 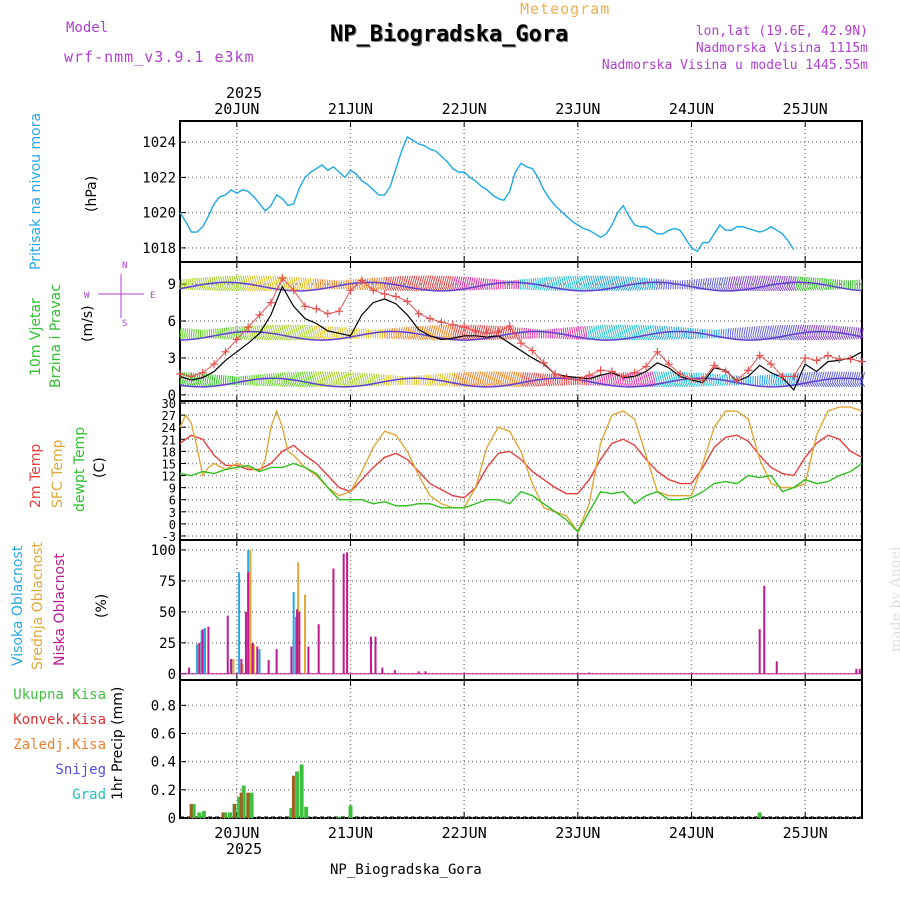 I want to click on top-day-label: 20JUN, so click(x=236, y=109).